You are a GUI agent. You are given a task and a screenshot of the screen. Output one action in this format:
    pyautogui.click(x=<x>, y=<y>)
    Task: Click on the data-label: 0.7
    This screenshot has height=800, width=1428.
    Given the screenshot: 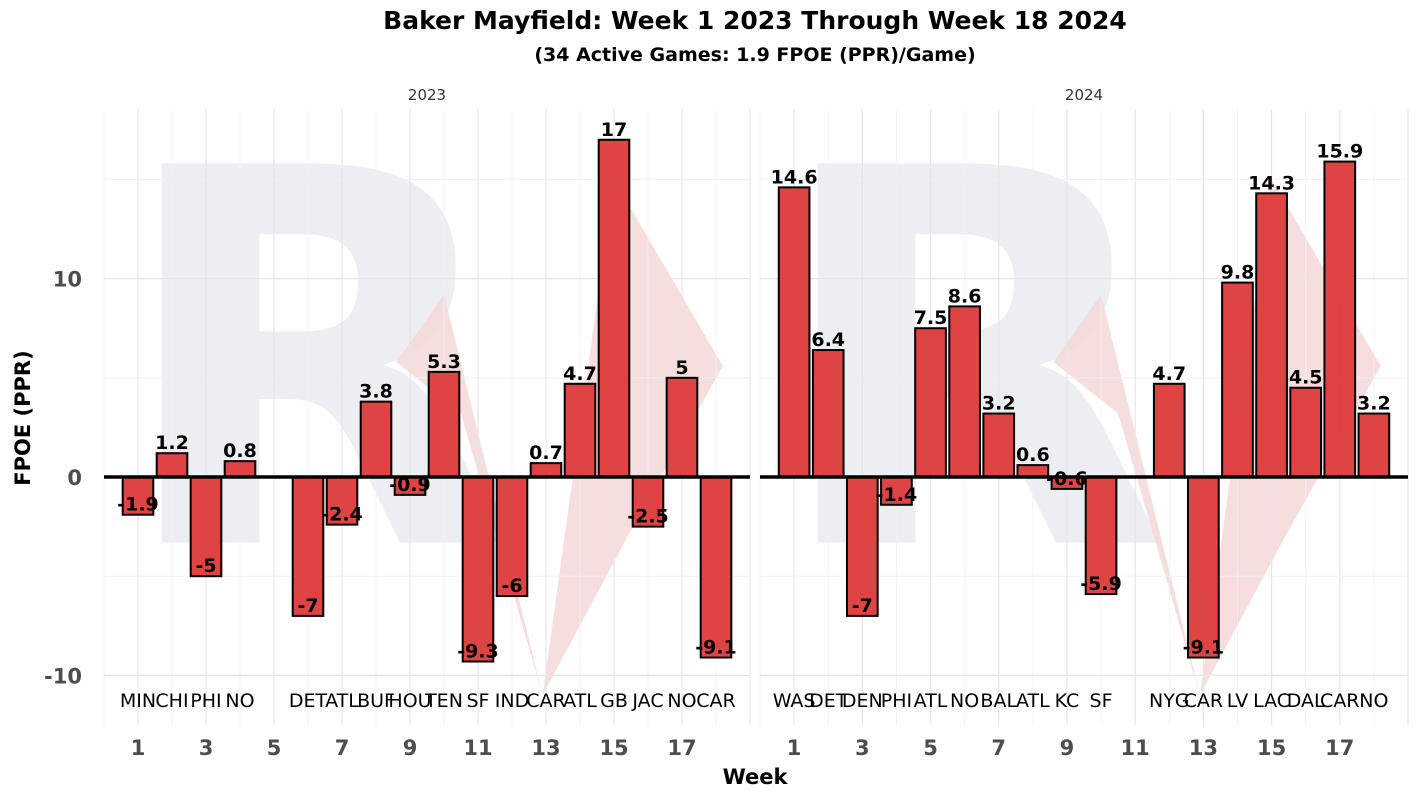 What is the action you would take?
    pyautogui.click(x=546, y=453)
    